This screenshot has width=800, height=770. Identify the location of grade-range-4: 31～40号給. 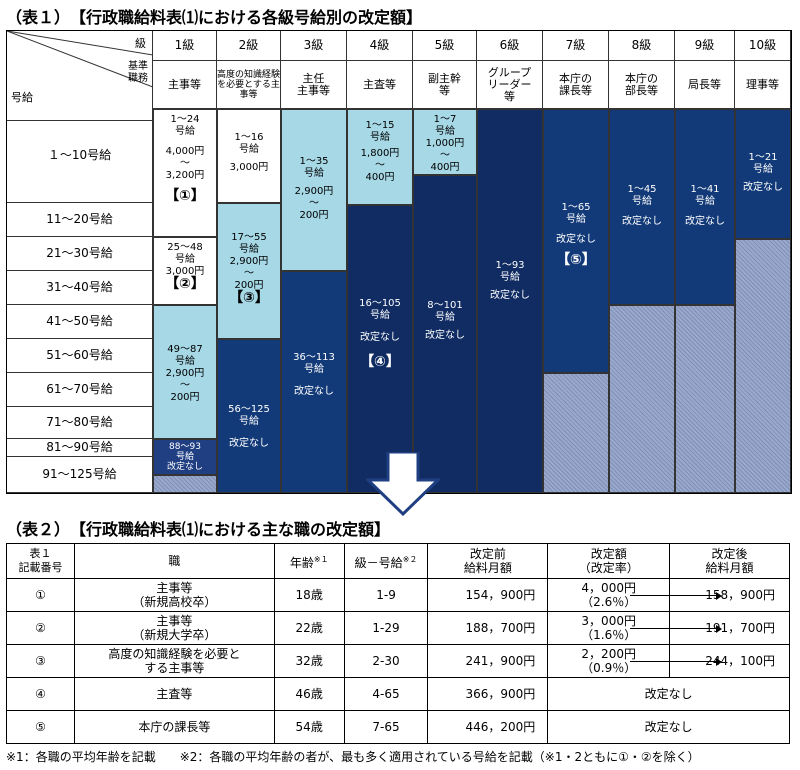
(80, 288).